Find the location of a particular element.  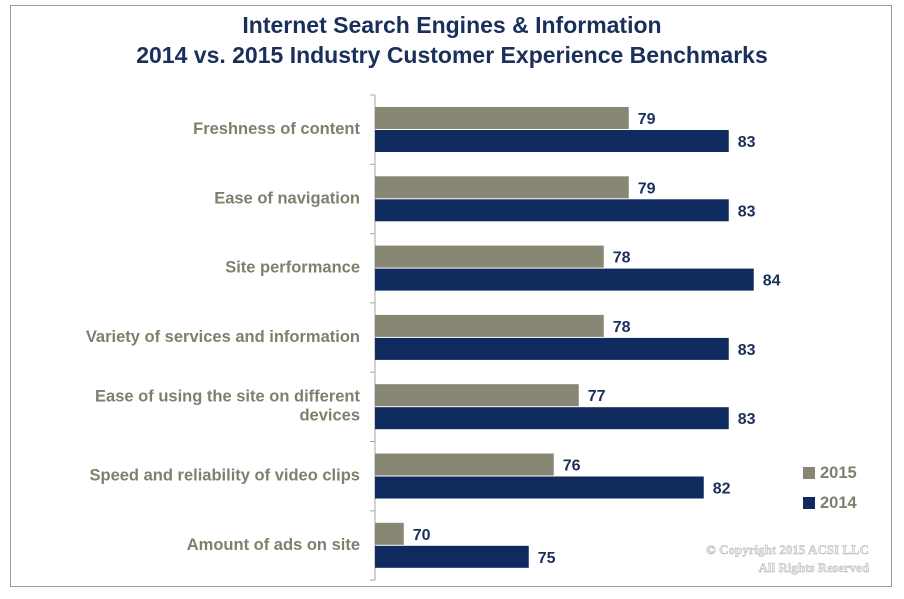

category-label-line: Speed and reliability of video clips is located at coordinates (225, 476).